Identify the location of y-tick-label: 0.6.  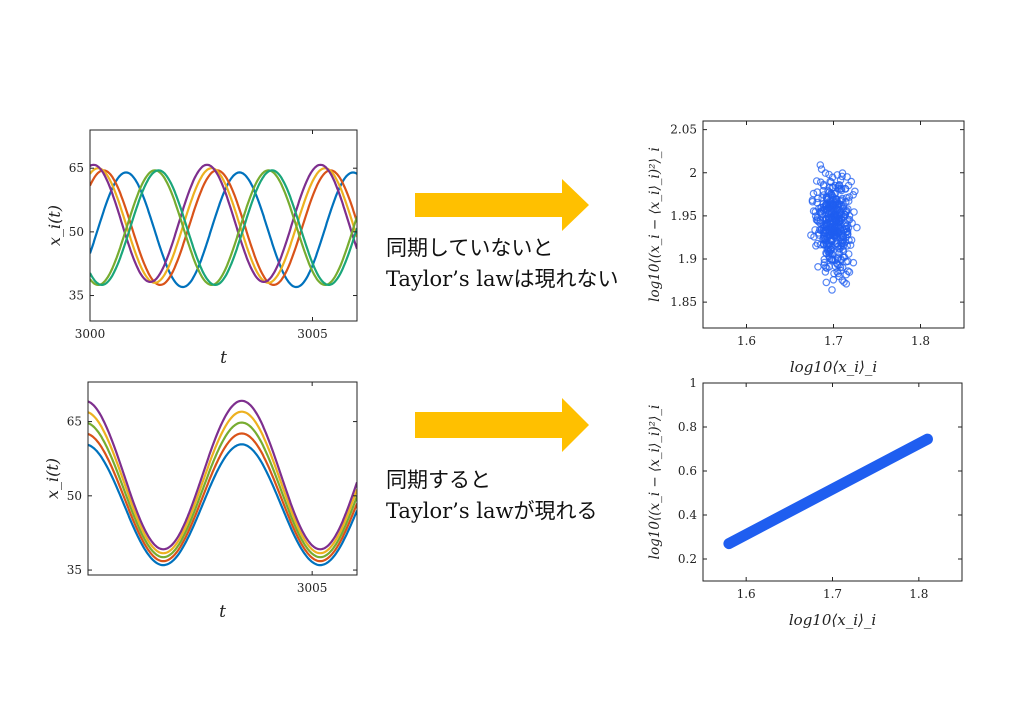
(687, 471).